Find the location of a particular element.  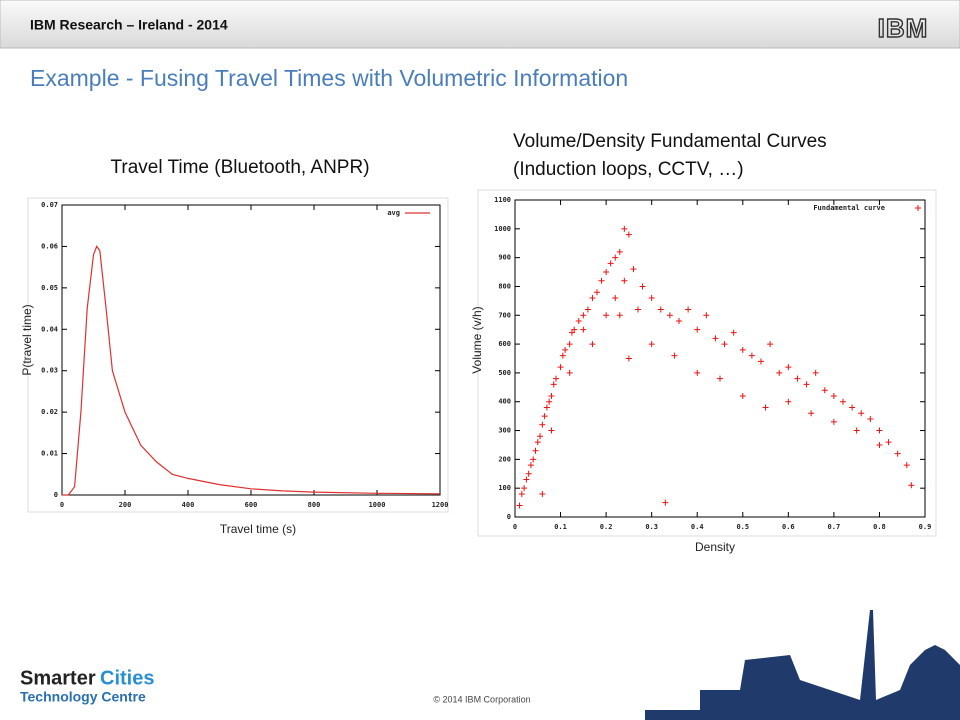

y-tick-label: 400 is located at coordinates (504, 402).